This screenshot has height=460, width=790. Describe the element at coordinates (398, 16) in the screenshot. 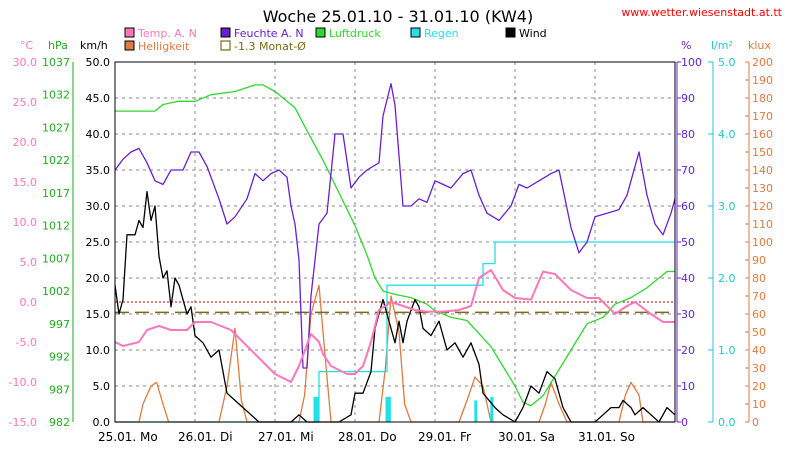

I see `chart-title: Woche 25.01.10 - 31.01.10 (KW4)` at that location.